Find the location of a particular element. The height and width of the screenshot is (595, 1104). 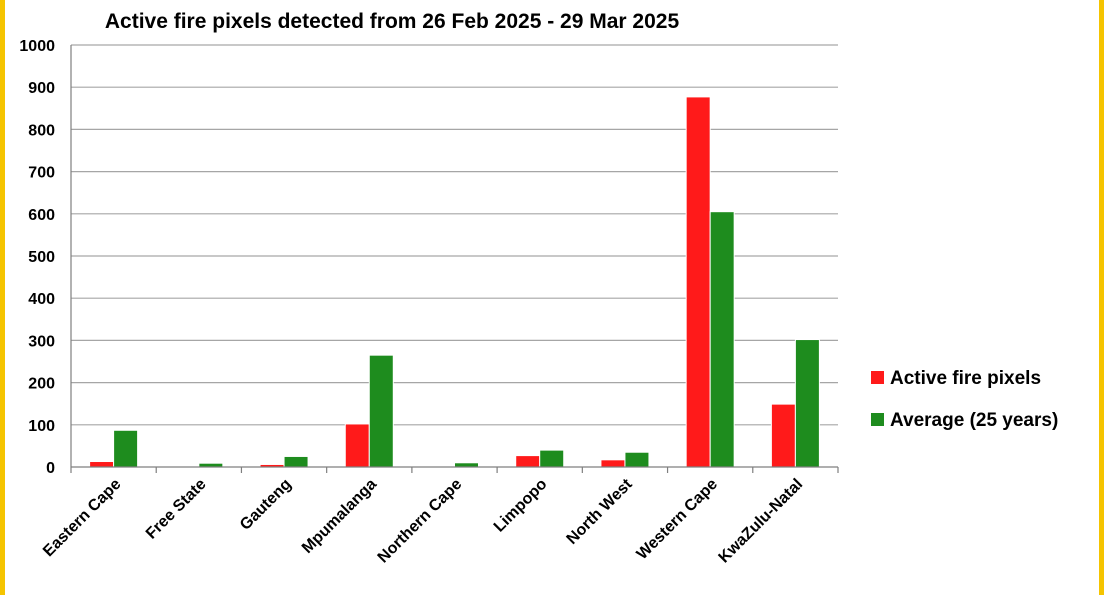

x-tick-label: Western Cape is located at coordinates (677, 519).